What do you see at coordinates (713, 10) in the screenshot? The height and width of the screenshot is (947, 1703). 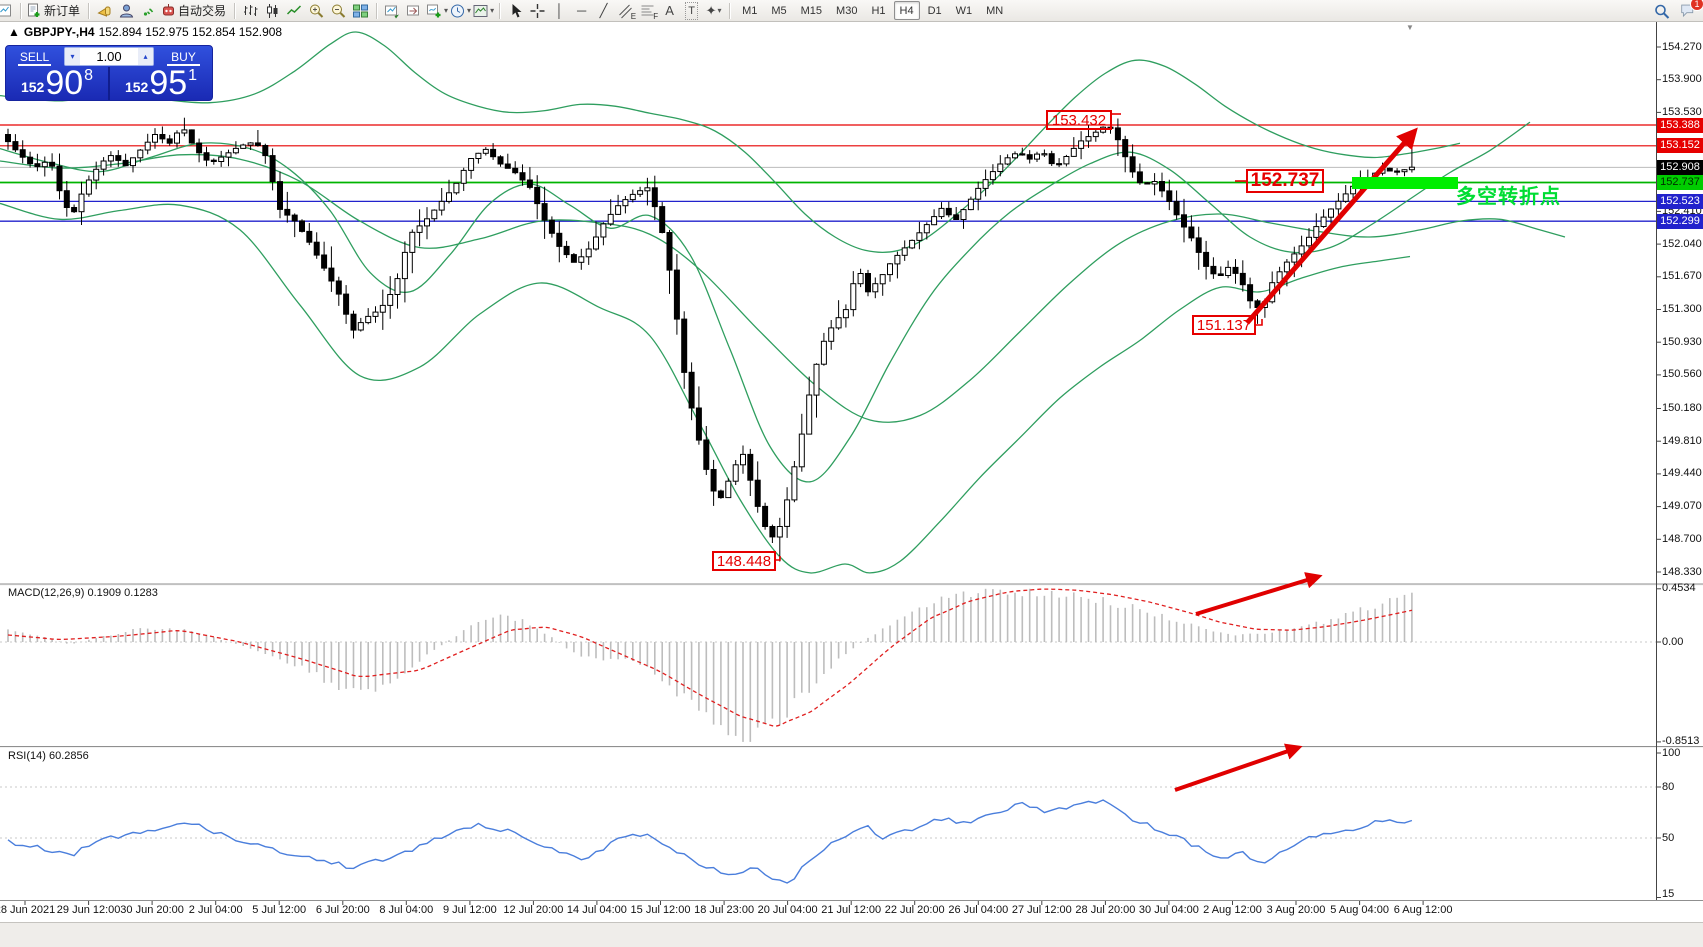 I see `shapes-button: ✦ ▾` at bounding box center [713, 10].